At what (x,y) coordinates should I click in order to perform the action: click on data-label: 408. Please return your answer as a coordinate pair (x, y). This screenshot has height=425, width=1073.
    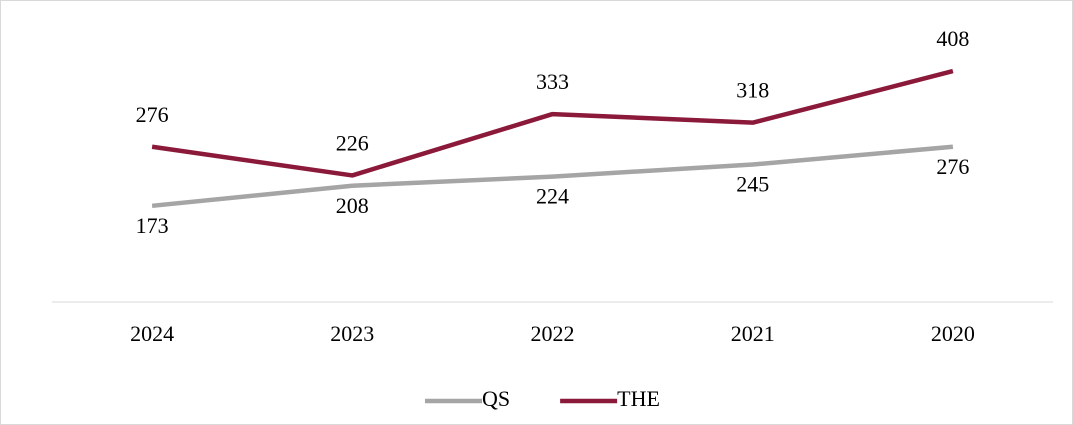
    Looking at the image, I should click on (952, 38).